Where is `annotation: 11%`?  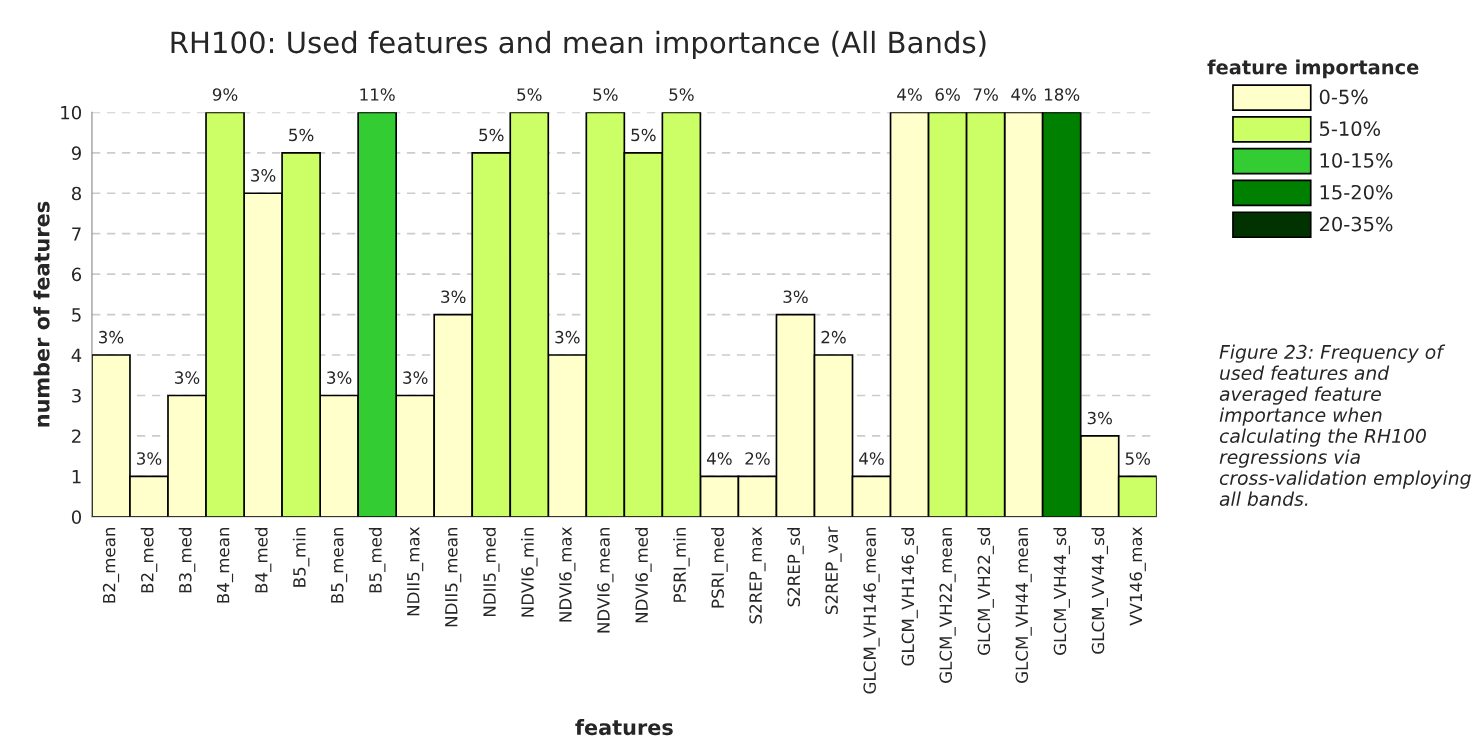
annotation: 11% is located at coordinates (377, 94).